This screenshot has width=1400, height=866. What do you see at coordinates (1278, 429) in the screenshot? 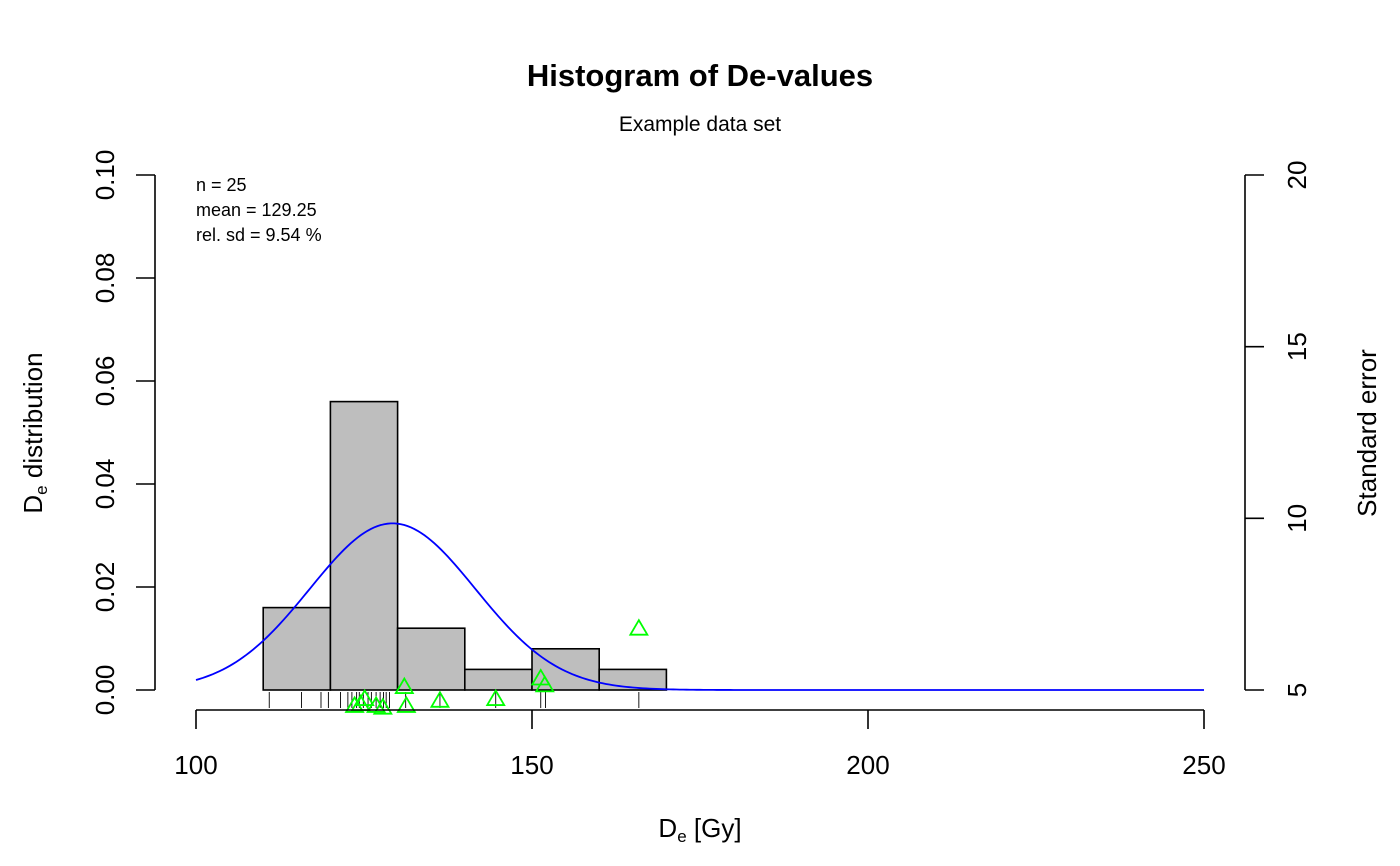
I see `y-axis-right: 5 10 15 20` at bounding box center [1278, 429].